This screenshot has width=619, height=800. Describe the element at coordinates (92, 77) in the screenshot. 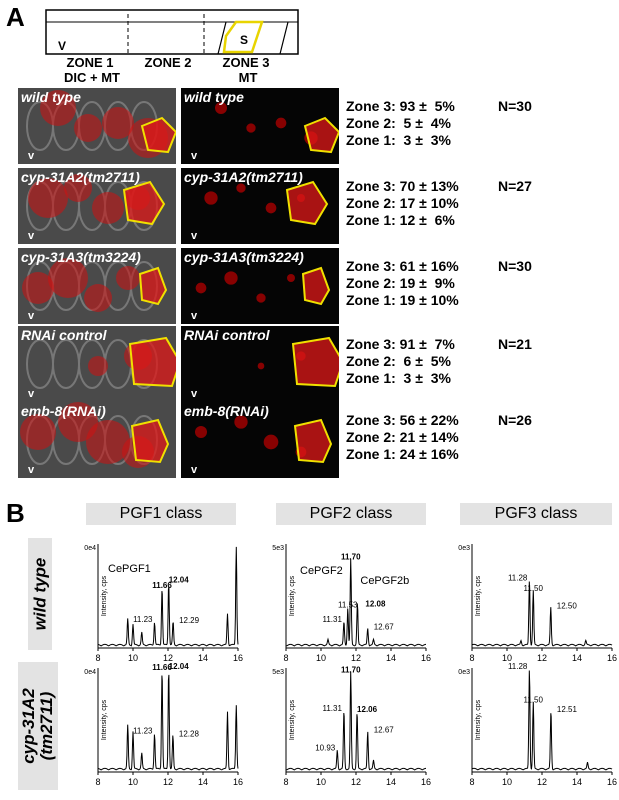

I see `dic-mt-label: DIC + MT` at that location.